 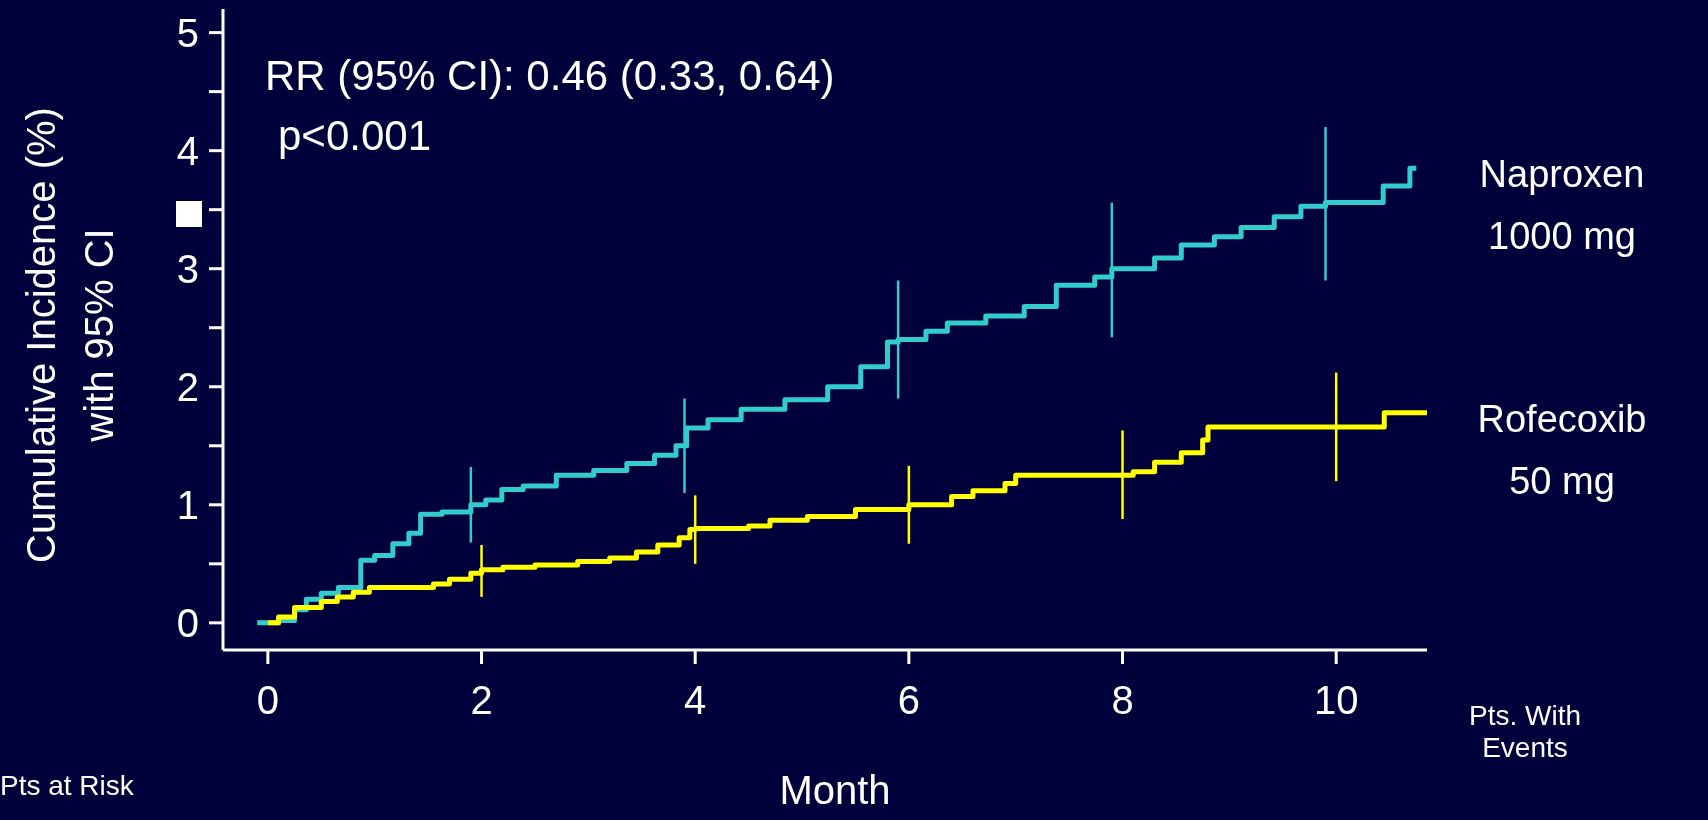 What do you see at coordinates (354, 136) in the screenshot?
I see `annotation: p<0.001` at bounding box center [354, 136].